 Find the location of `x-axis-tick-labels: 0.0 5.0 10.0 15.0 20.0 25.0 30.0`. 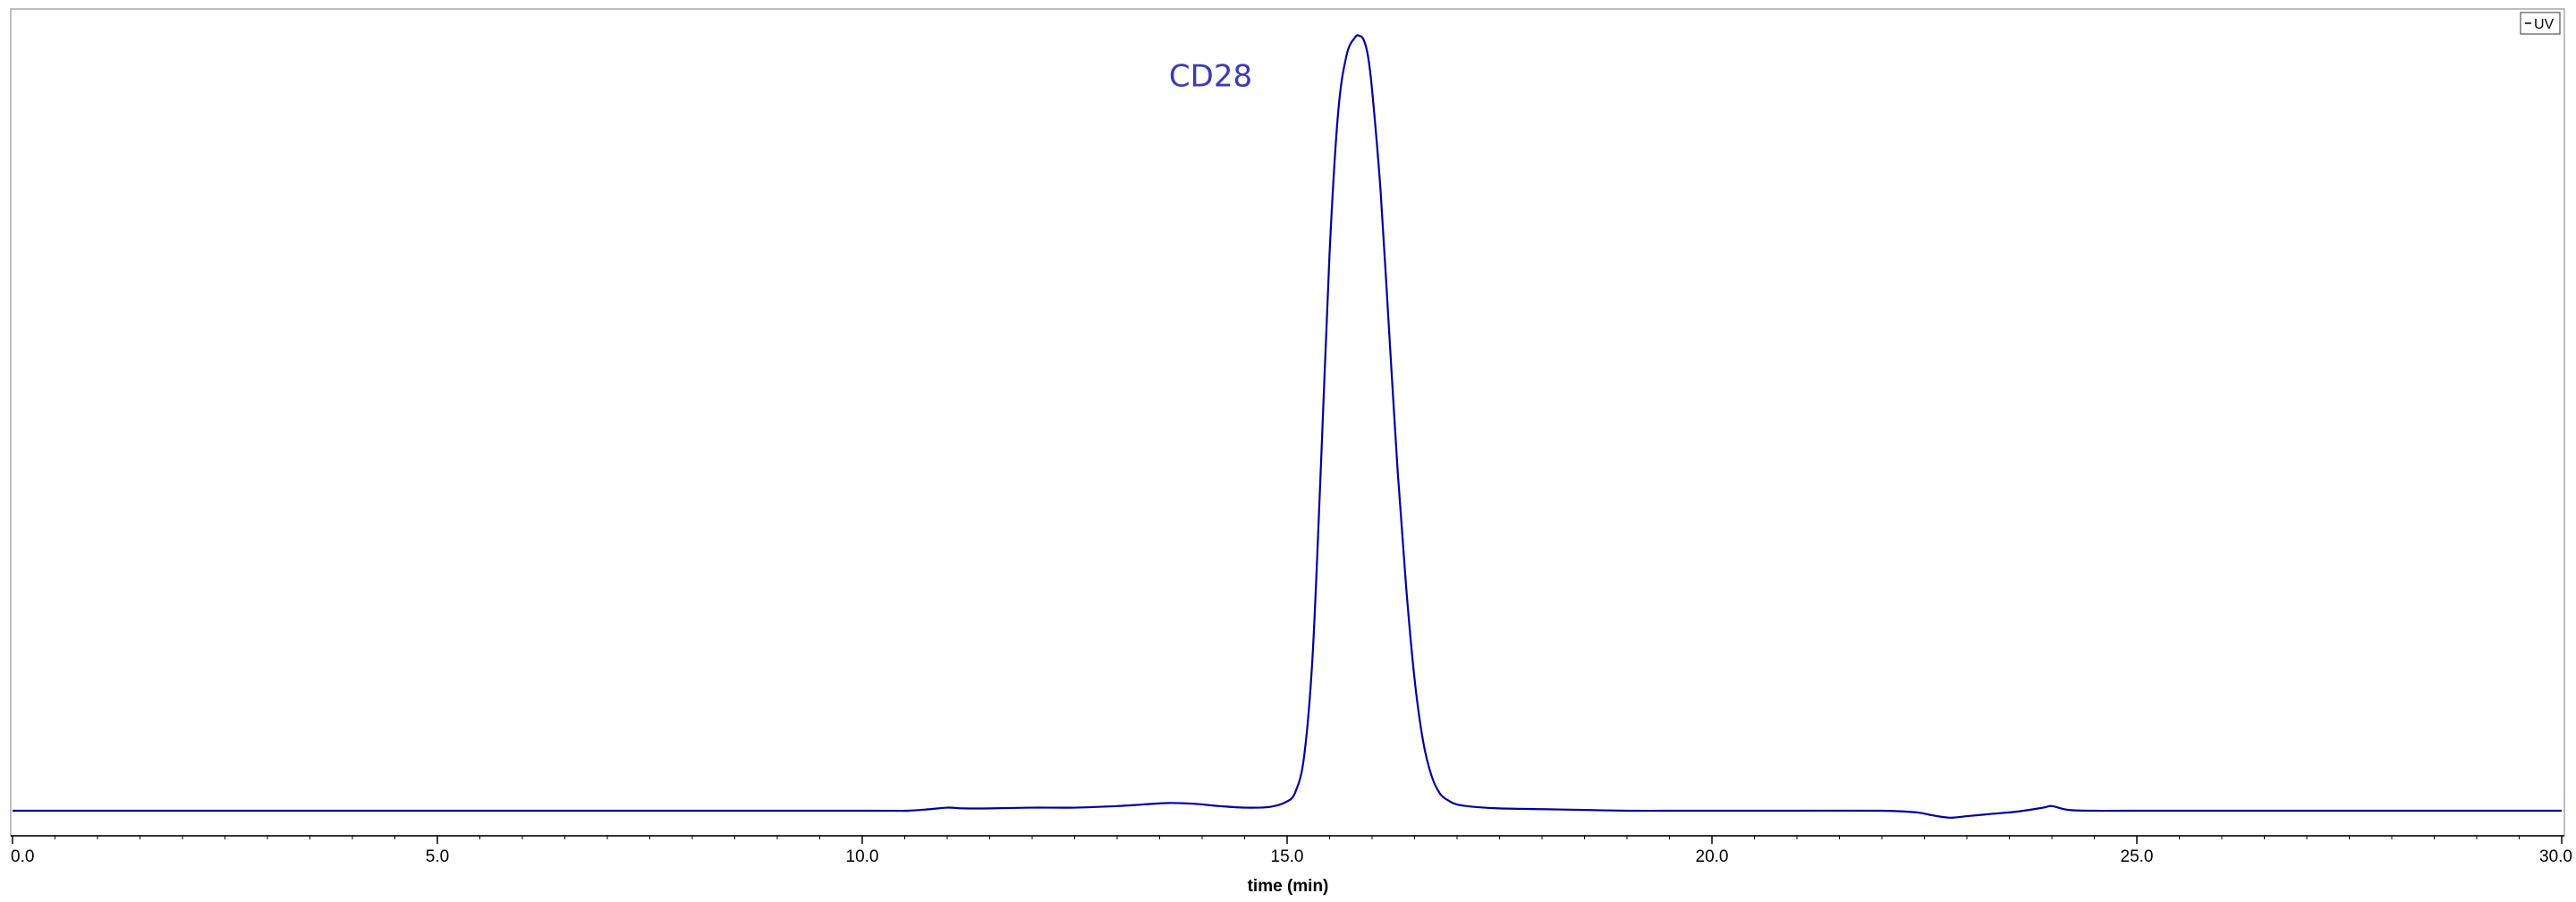

x-axis-tick-labels: 0.0 5.0 10.0 15.0 20.0 25.0 30.0 is located at coordinates (1291, 856).